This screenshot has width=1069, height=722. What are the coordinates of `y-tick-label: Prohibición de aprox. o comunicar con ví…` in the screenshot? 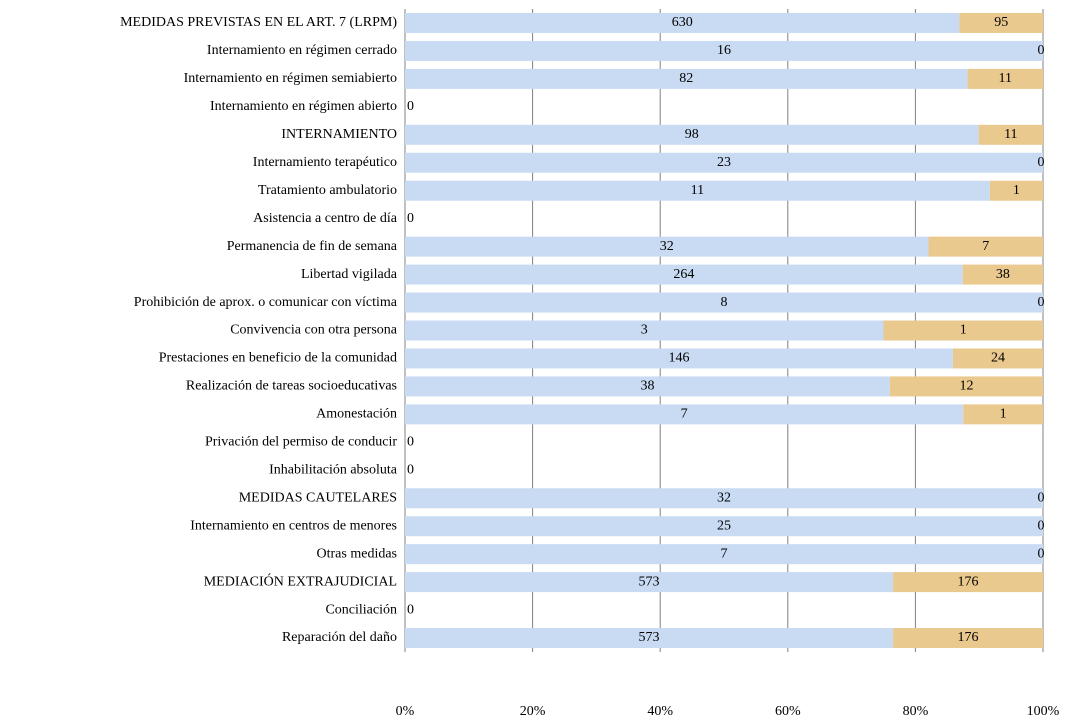 It's located at (266, 302).